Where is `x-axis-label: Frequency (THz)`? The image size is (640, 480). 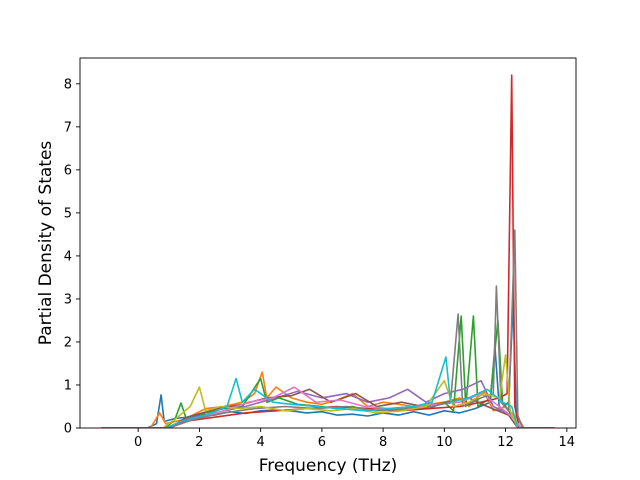
x-axis-label: Frequency (THz) is located at coordinates (328, 466).